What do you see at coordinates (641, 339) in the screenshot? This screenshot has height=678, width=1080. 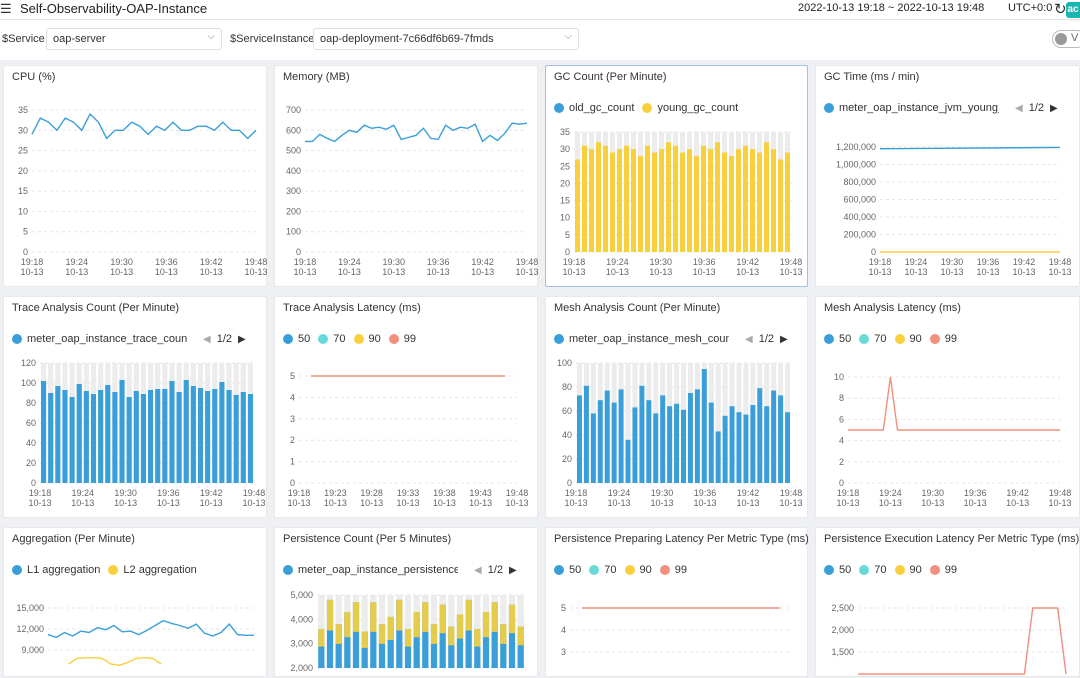 I see `legend-item: meter_oap_instance_mesh_count` at bounding box center [641, 339].